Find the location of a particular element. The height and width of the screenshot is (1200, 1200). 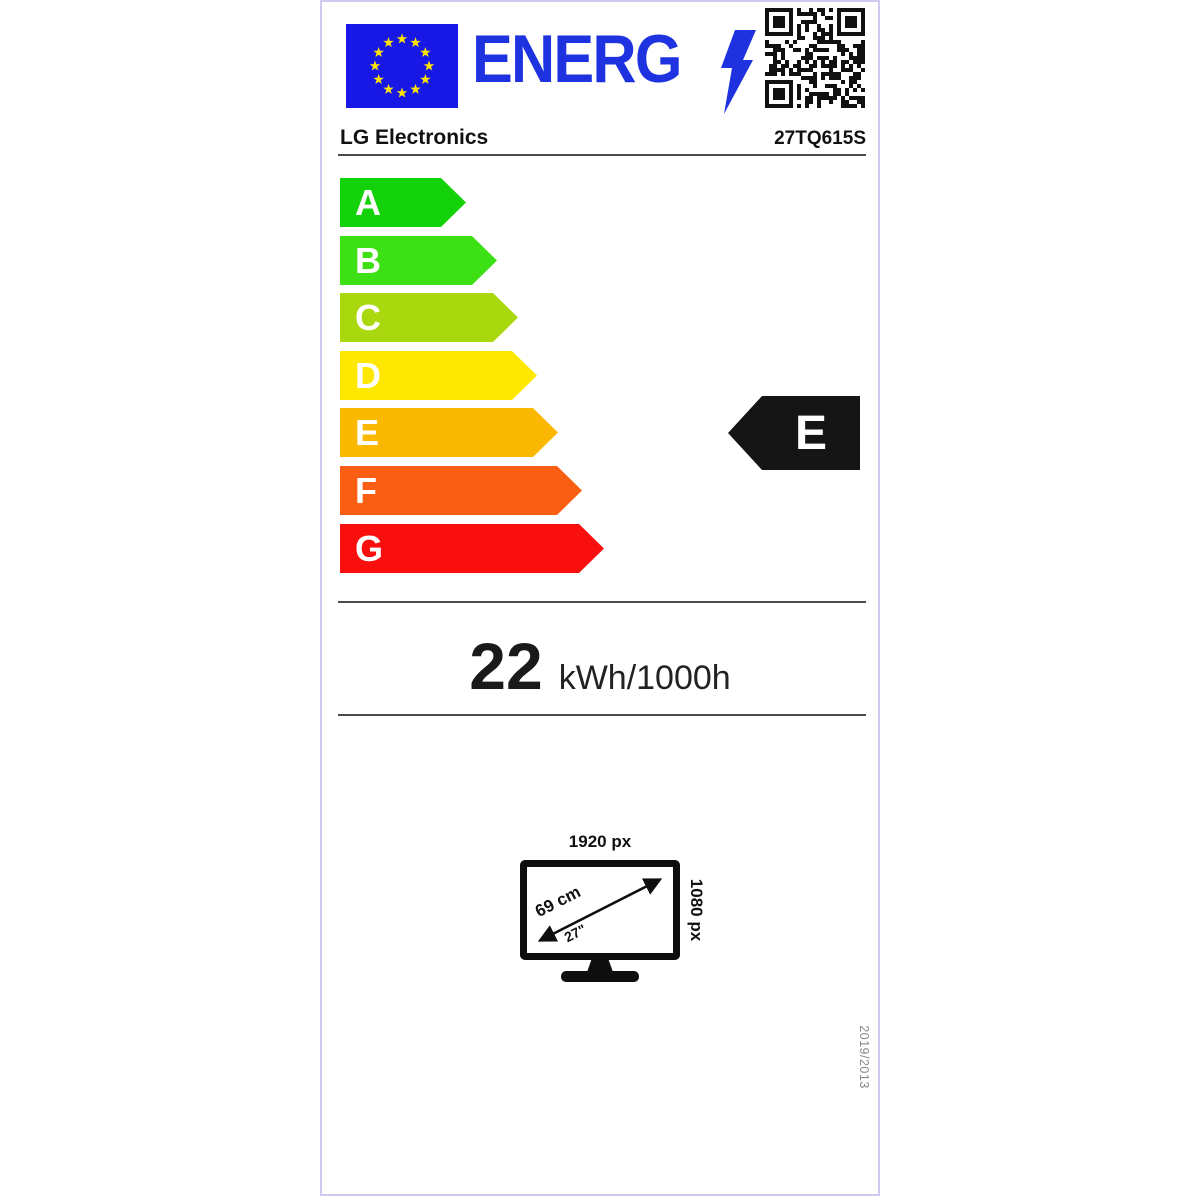

qr-code is located at coordinates (815, 58).